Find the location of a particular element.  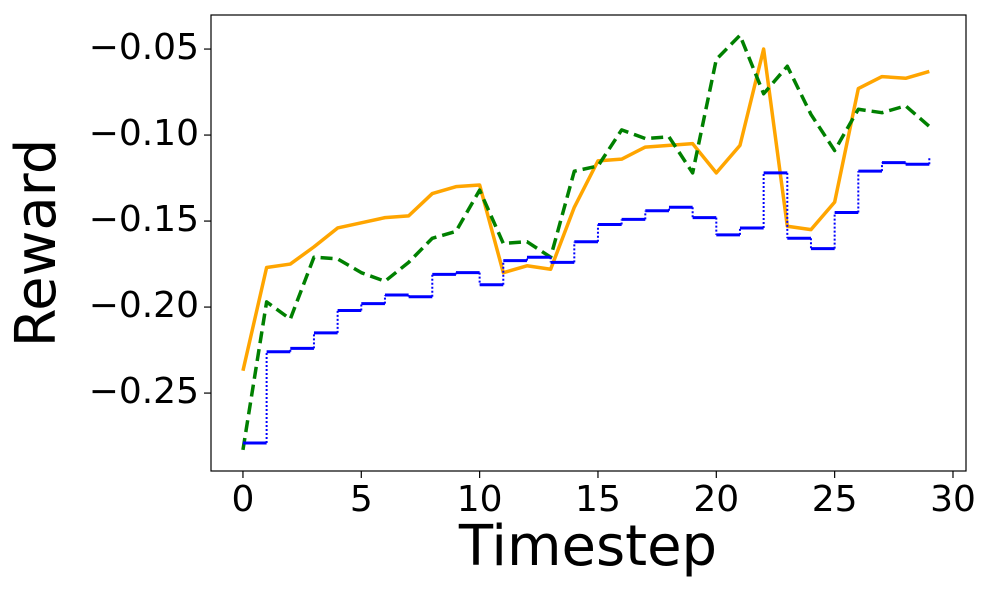

x-tick-label: 30 is located at coordinates (953, 499).